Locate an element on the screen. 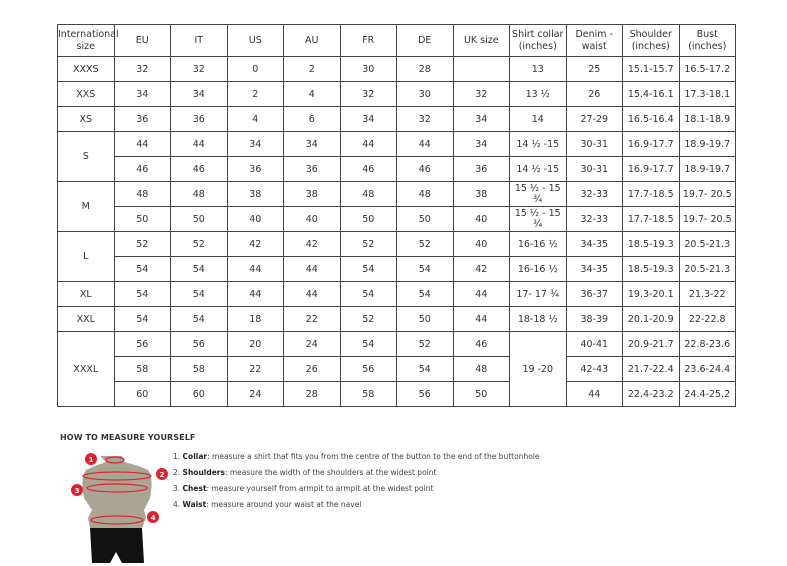 The image size is (787, 566). column-header: IT is located at coordinates (199, 40).